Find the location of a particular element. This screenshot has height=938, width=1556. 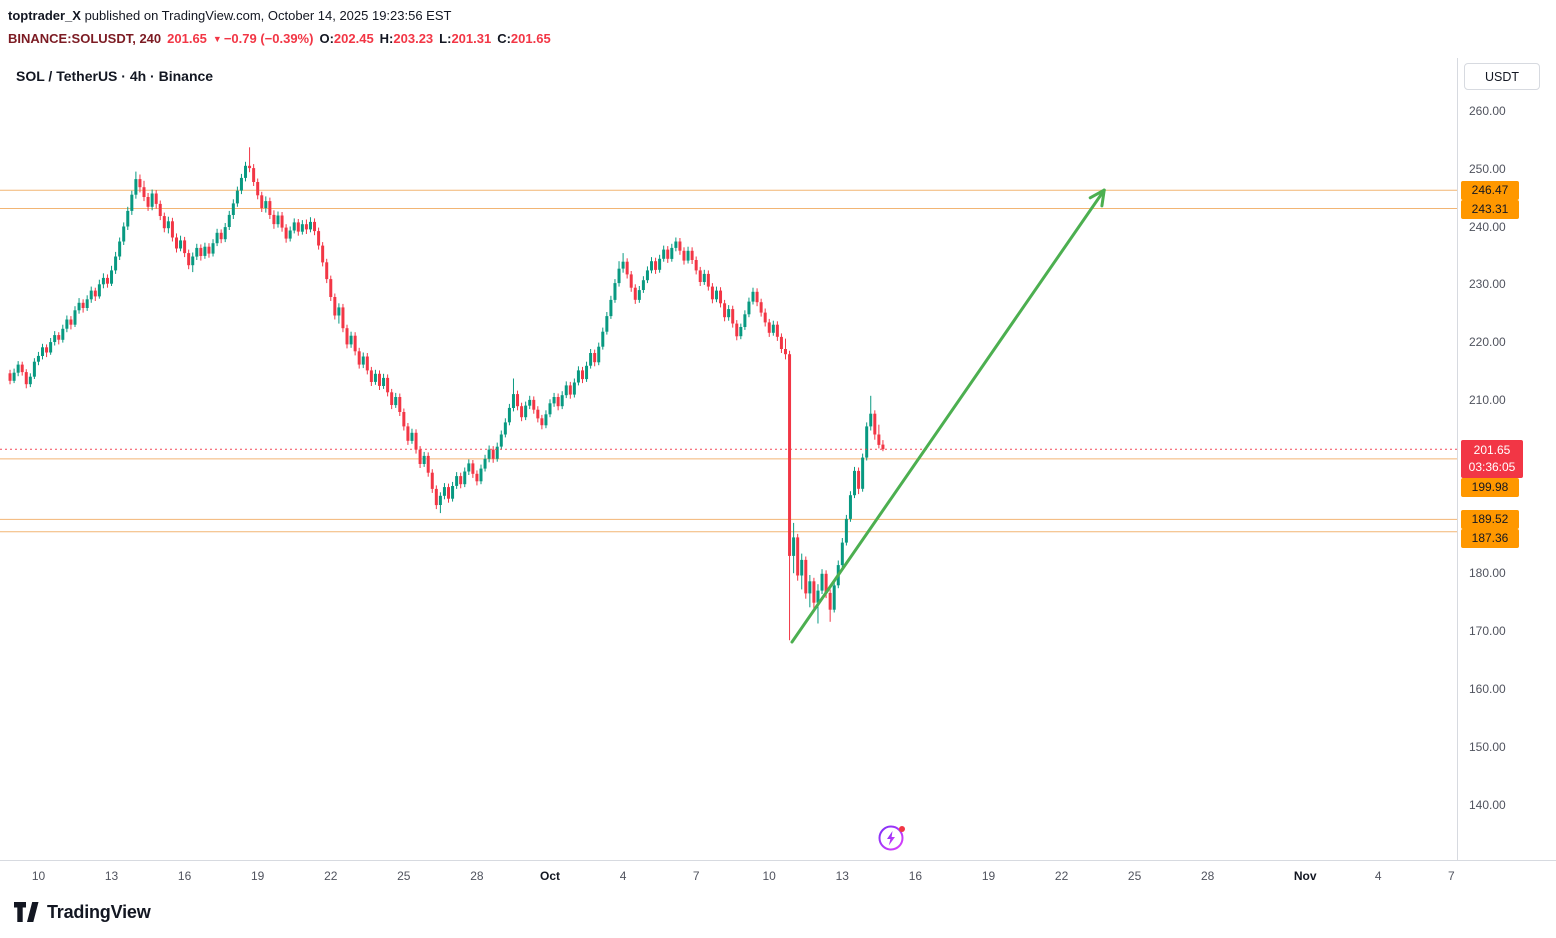

close-value: 201.65 is located at coordinates (530, 38).